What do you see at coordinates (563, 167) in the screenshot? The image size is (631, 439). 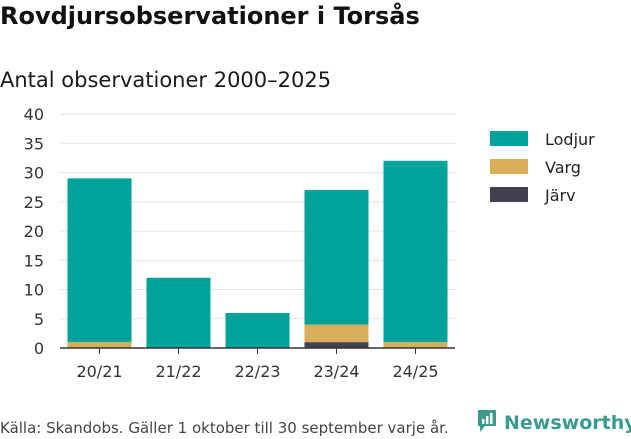 I see `legend-label: Varg` at bounding box center [563, 167].